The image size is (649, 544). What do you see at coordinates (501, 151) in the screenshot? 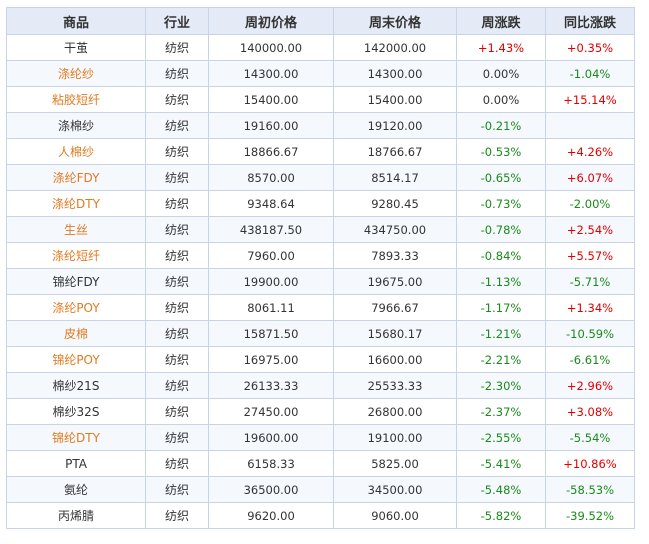
I see `week-change-cell: -0.53%` at bounding box center [501, 151].